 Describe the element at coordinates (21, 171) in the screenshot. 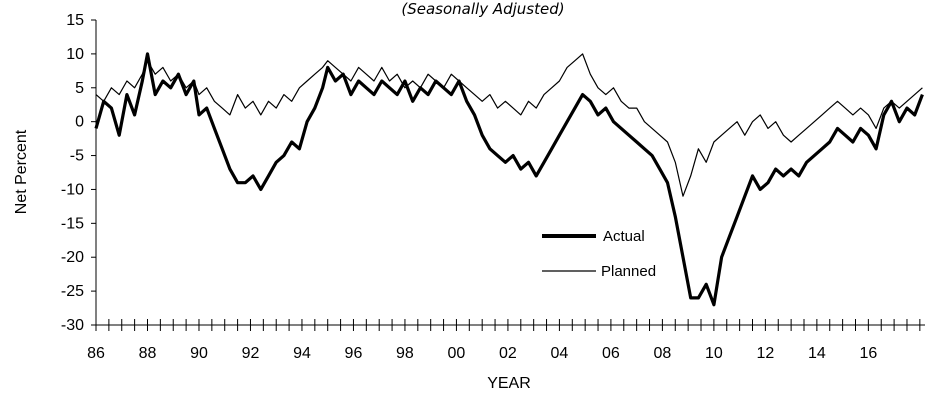

I see `y-axis-title: Net Percent` at that location.